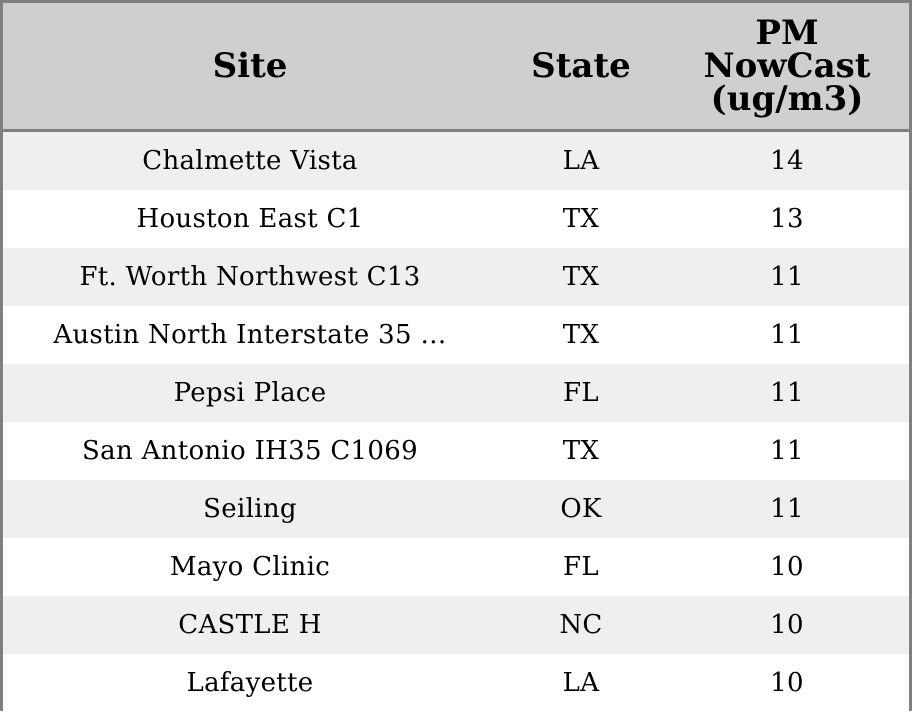 Image resolution: width=912 pixels, height=712 pixels. What do you see at coordinates (456, 277) in the screenshot?
I see `table-row: Ft. Worth Northwest C13 TX 11` at bounding box center [456, 277].